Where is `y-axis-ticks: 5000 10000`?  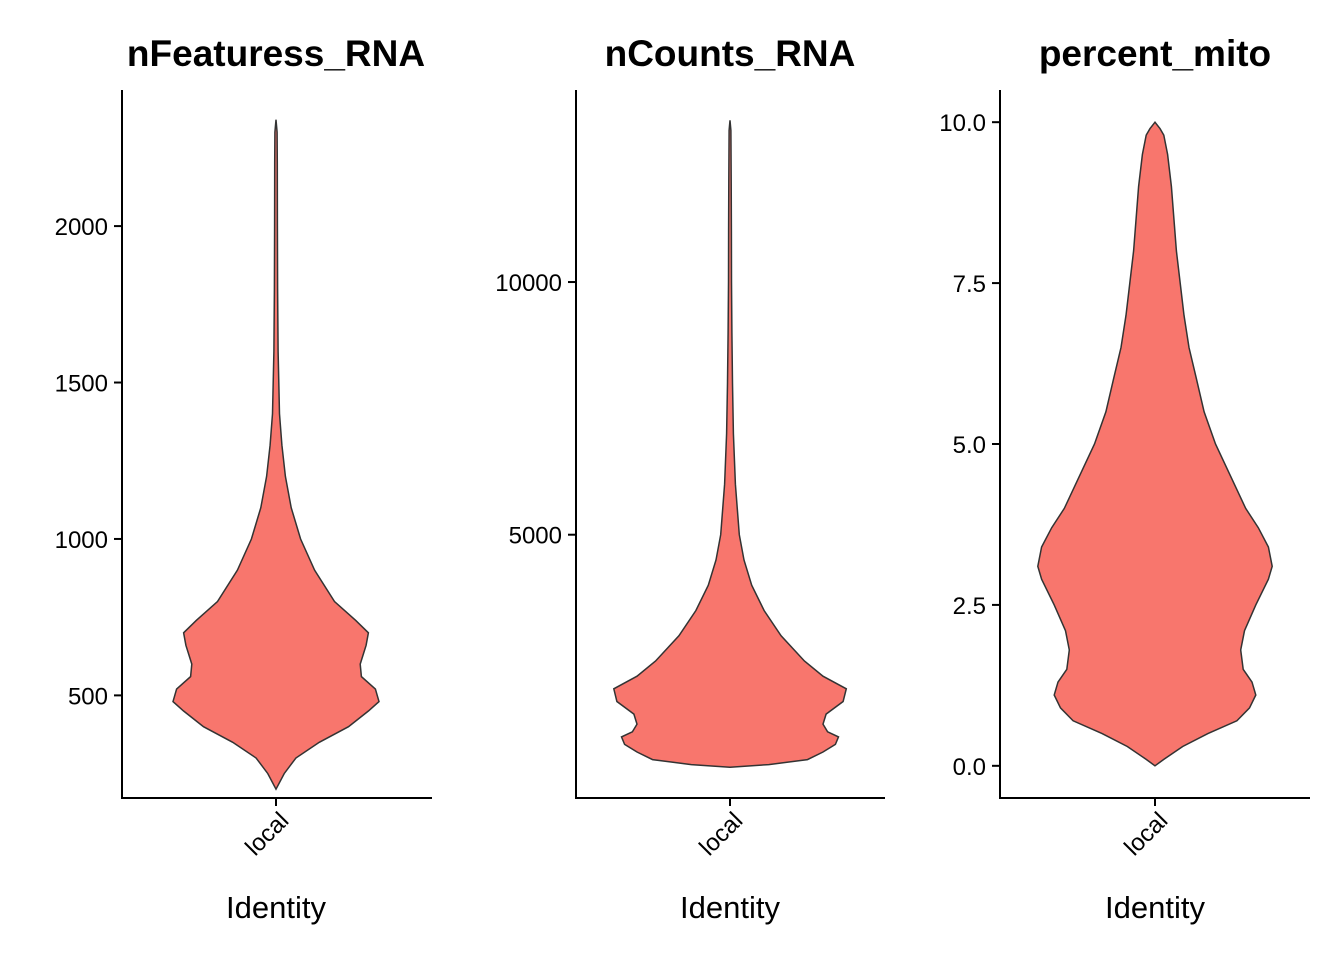
y-axis-ticks: 5000 10000 is located at coordinates (535, 410).